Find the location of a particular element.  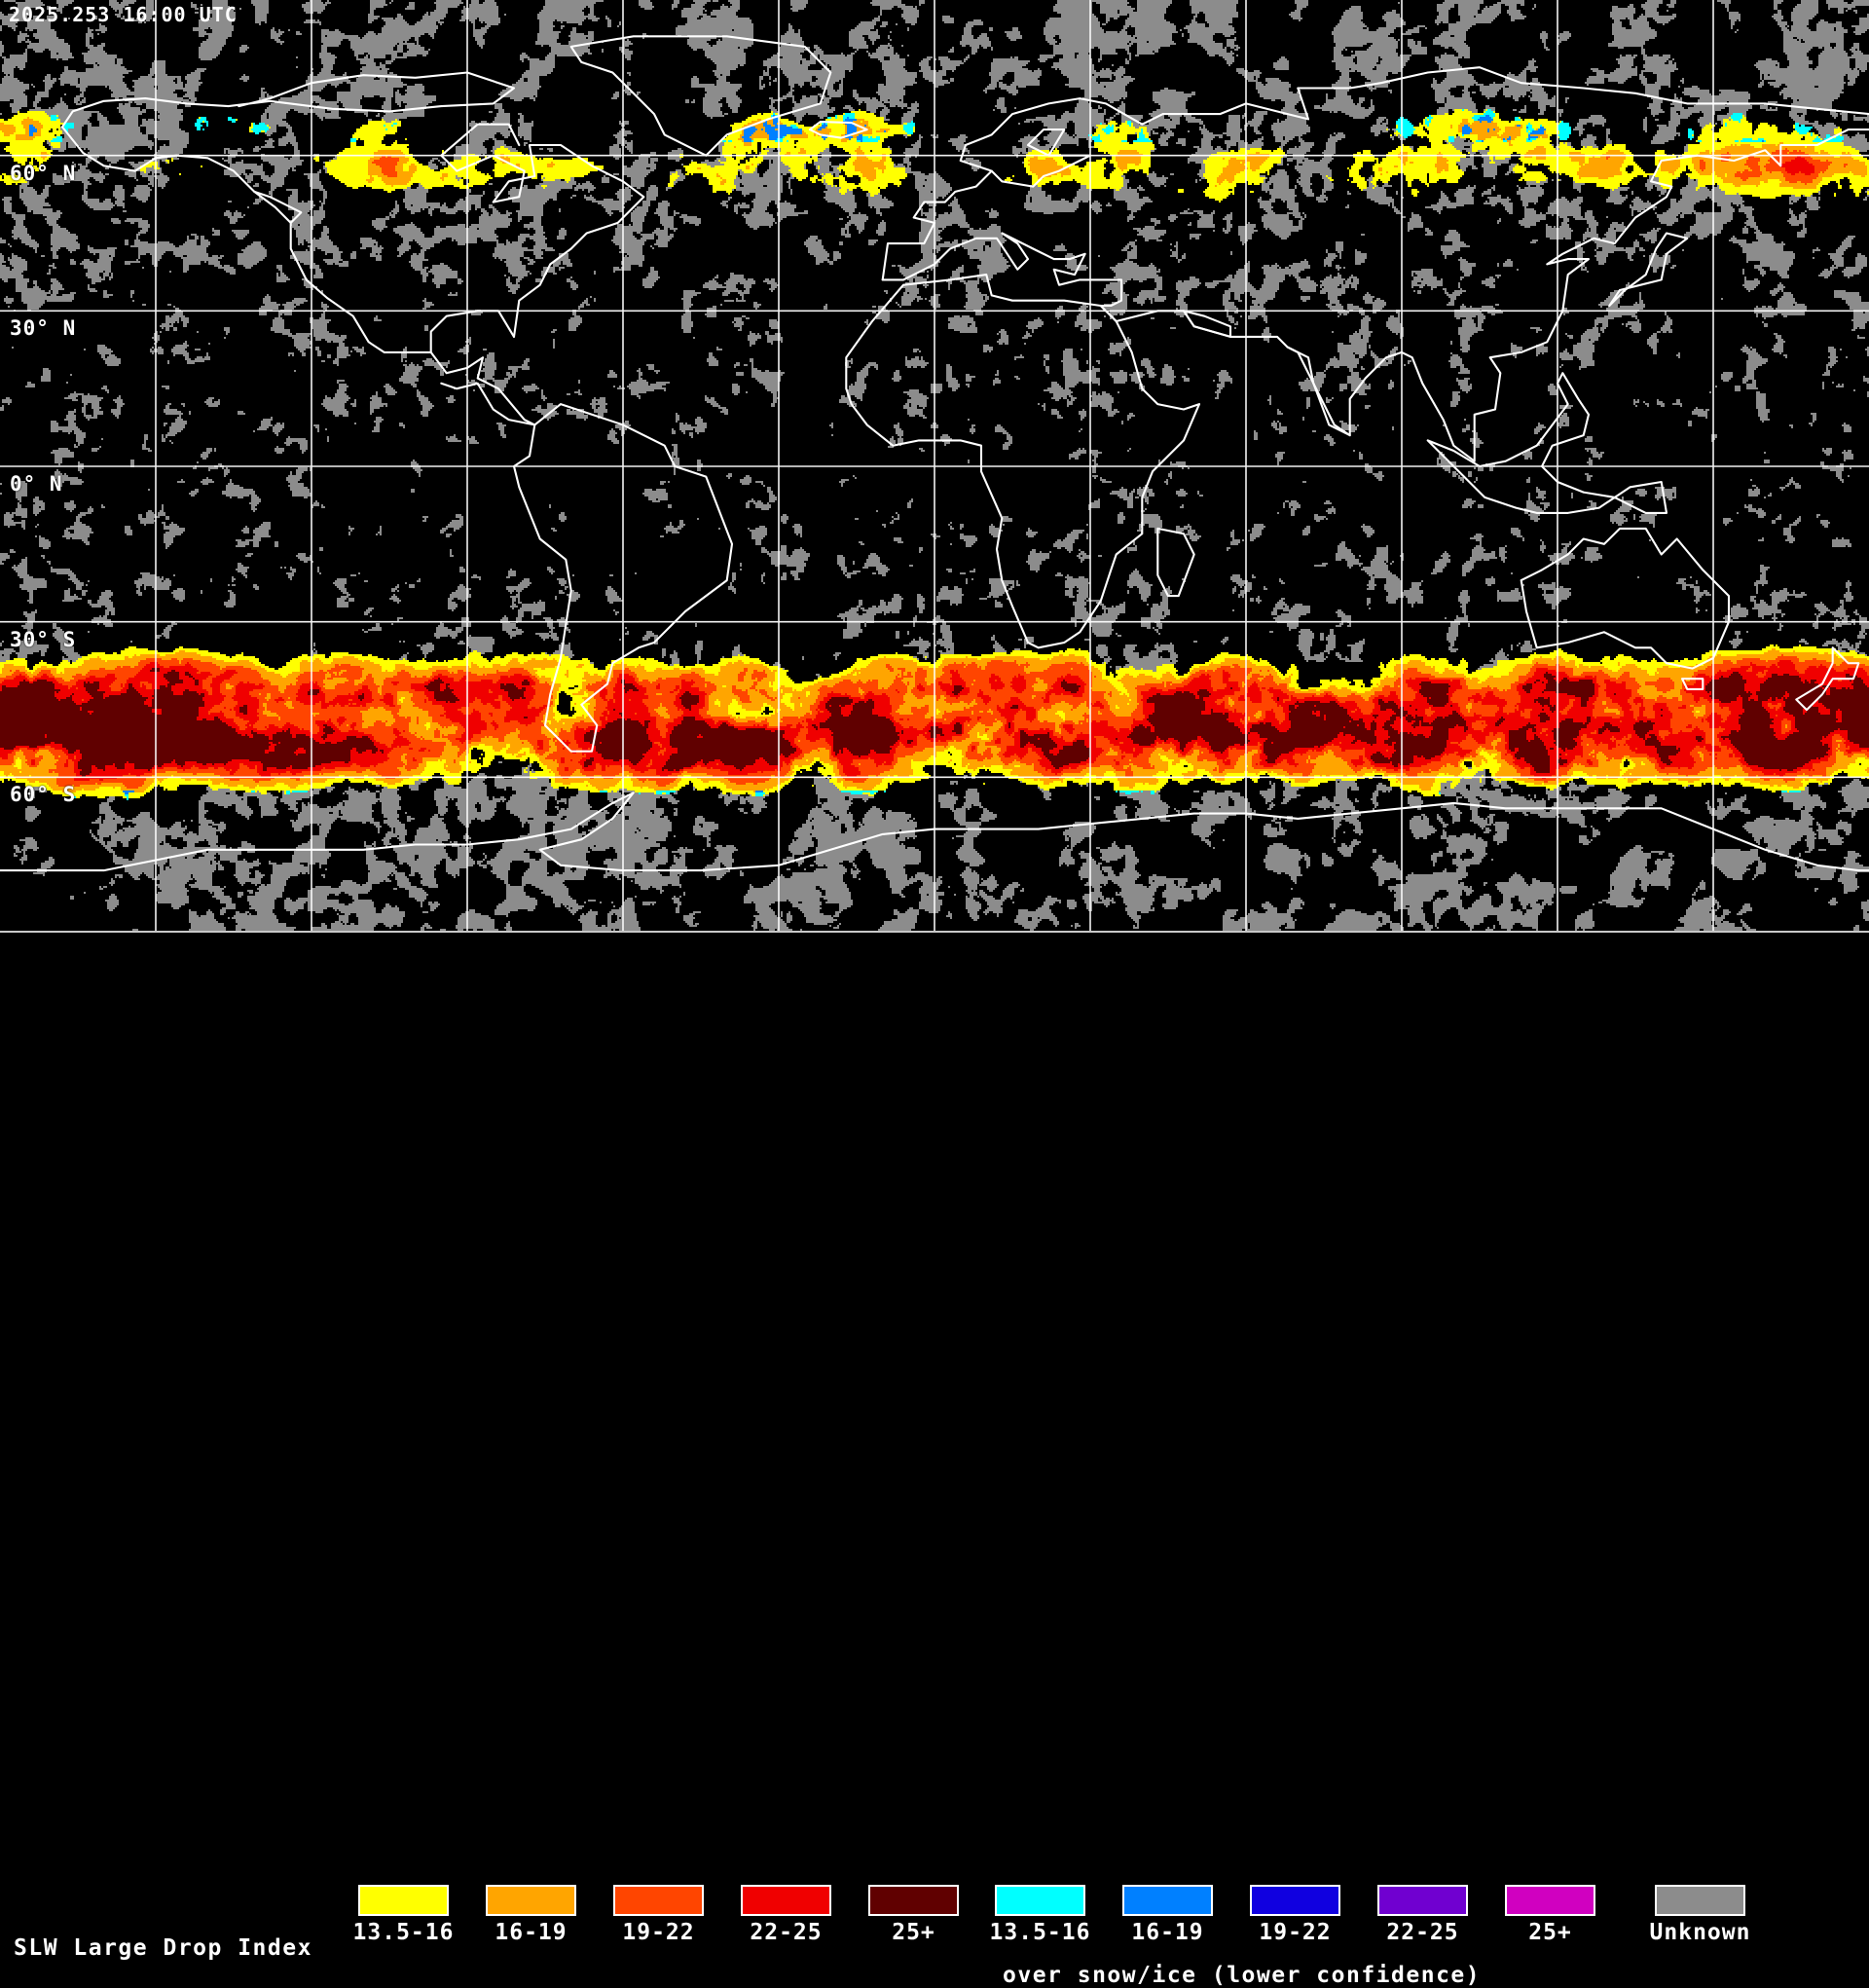

legend-cool-entry-0: 13.5-16 is located at coordinates (1039, 1915).